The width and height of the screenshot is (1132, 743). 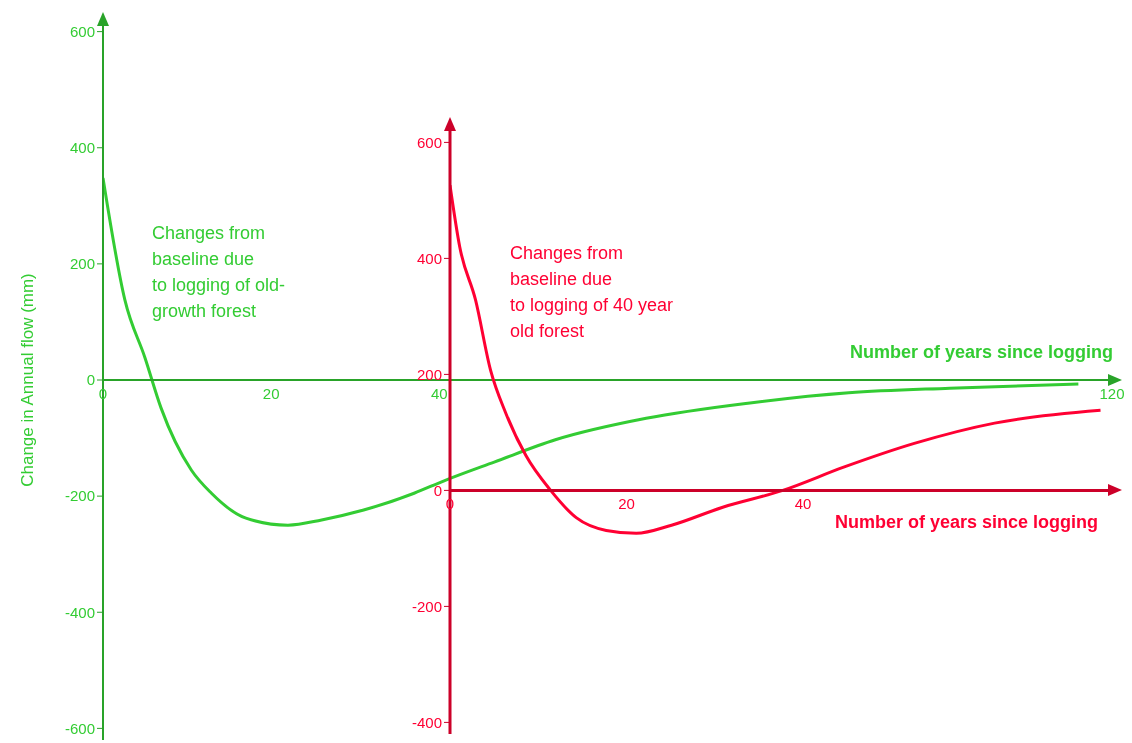 What do you see at coordinates (28, 380) in the screenshot?
I see `y-axis-title: Change in Annual flow (mm)` at bounding box center [28, 380].